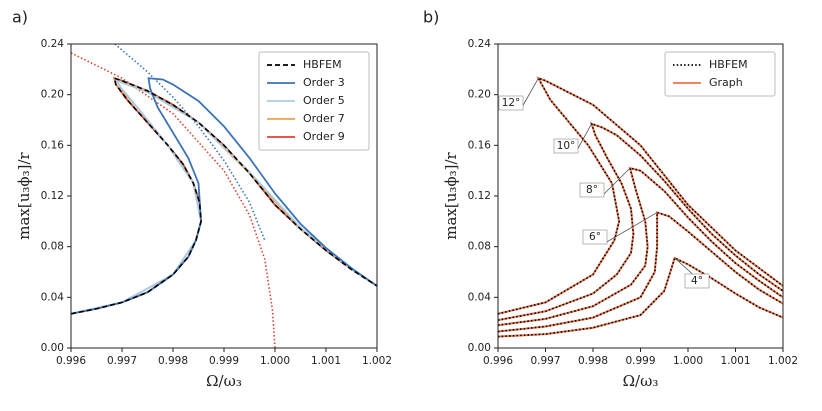 This screenshot has width=822, height=411. Describe the element at coordinates (726, 82) in the screenshot. I see `legend-label: Graph` at that location.